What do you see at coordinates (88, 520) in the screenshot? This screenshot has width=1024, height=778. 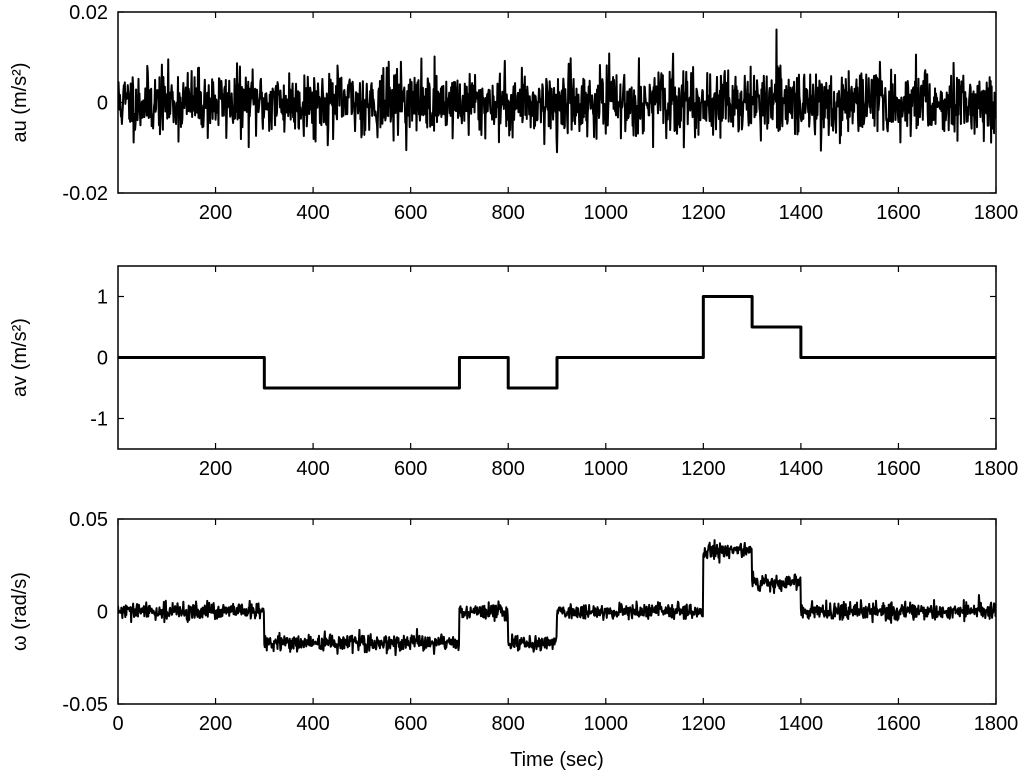 I see `y-tick-label: 0.05` at bounding box center [88, 520].